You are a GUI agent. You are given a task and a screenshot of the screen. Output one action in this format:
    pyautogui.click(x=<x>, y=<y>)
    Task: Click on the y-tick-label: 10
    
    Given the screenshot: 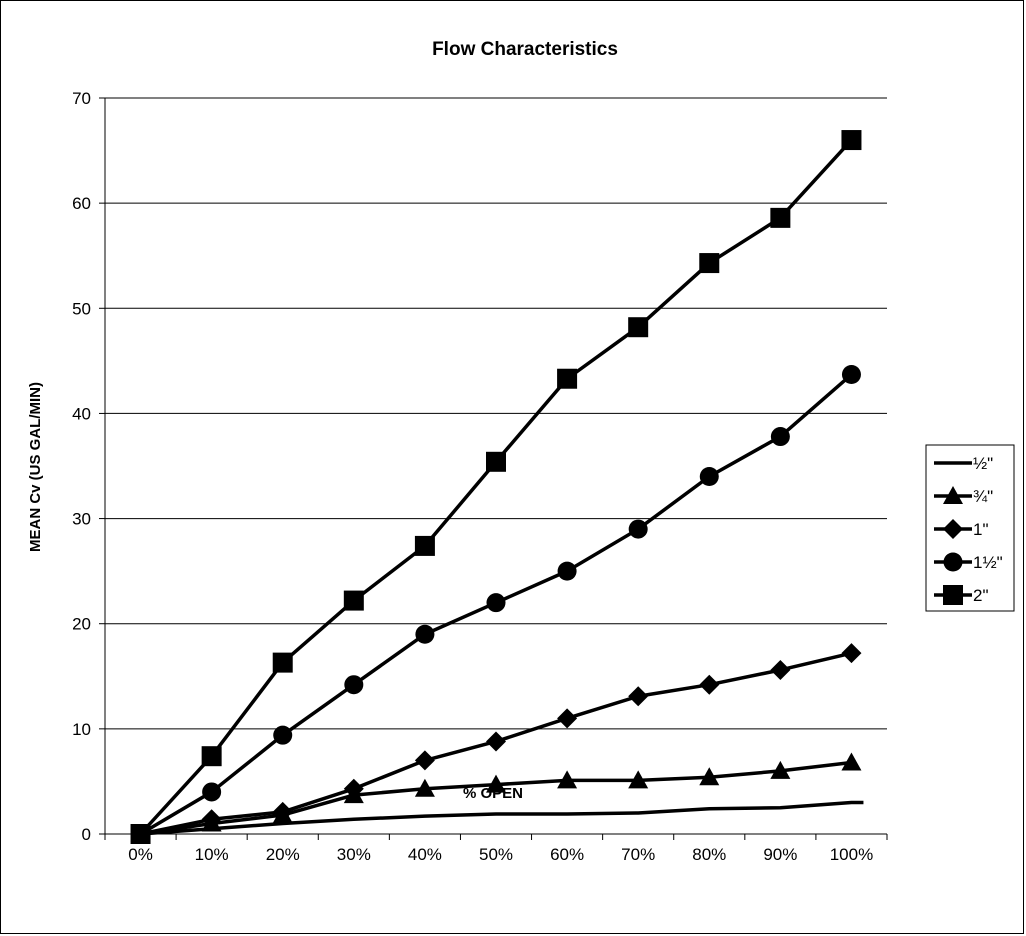 What is the action you would take?
    pyautogui.click(x=81, y=729)
    